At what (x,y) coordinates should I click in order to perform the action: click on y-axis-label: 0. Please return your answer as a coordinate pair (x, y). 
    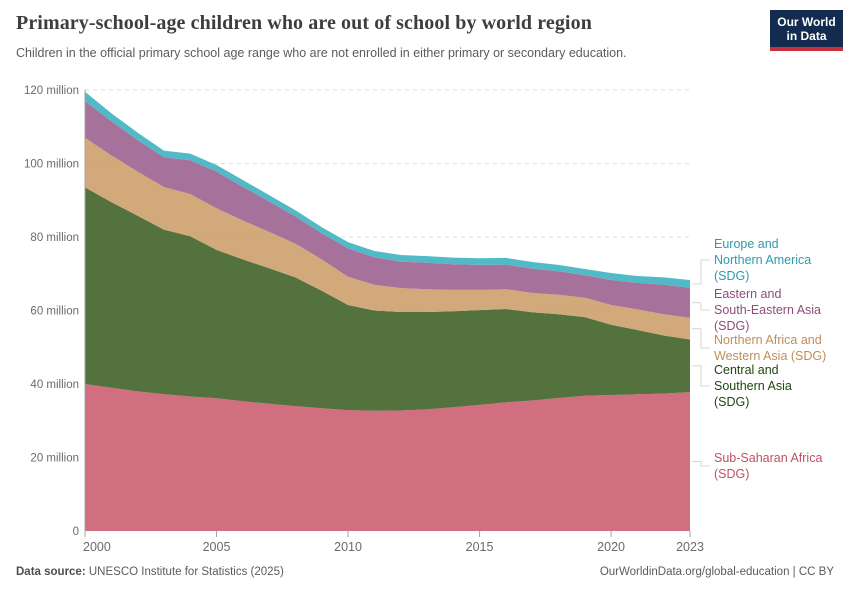
    Looking at the image, I should click on (76, 532).